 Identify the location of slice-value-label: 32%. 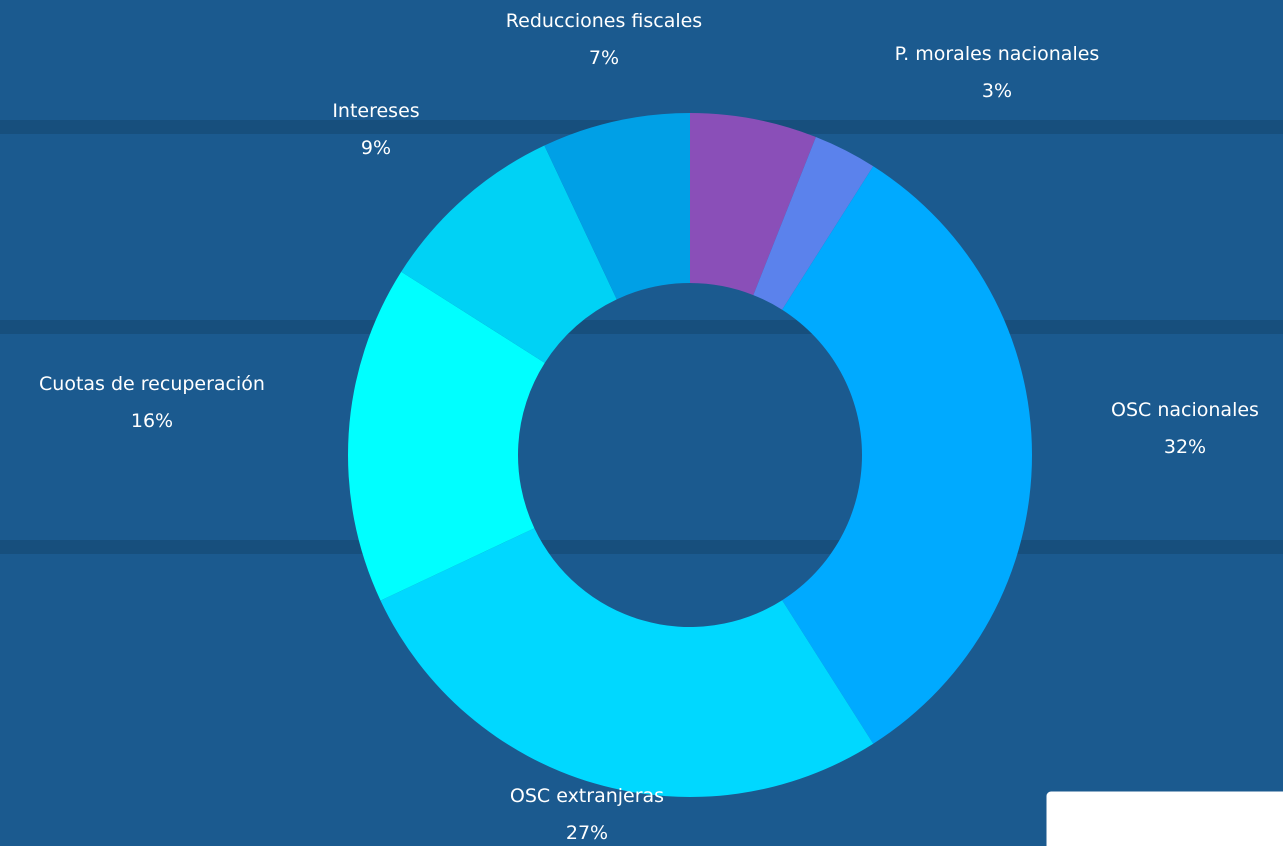
(1185, 447).